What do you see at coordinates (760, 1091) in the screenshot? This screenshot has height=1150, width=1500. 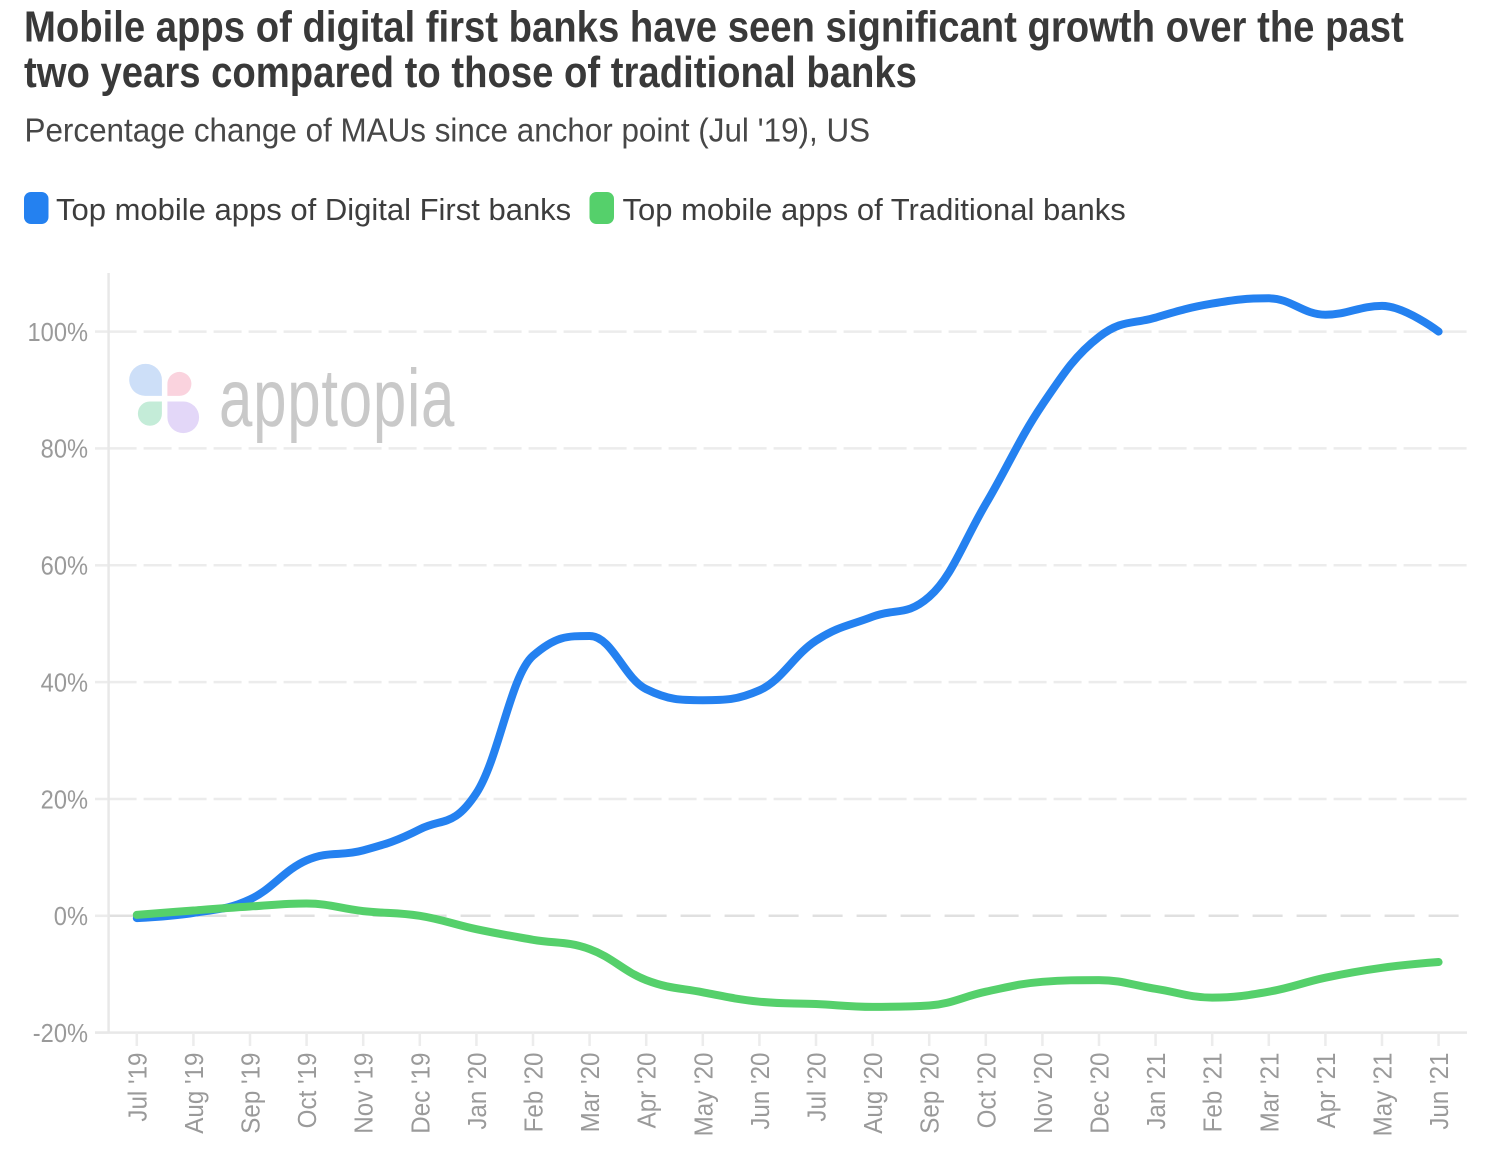 I see `svg-text: Jun '20` at bounding box center [760, 1091].